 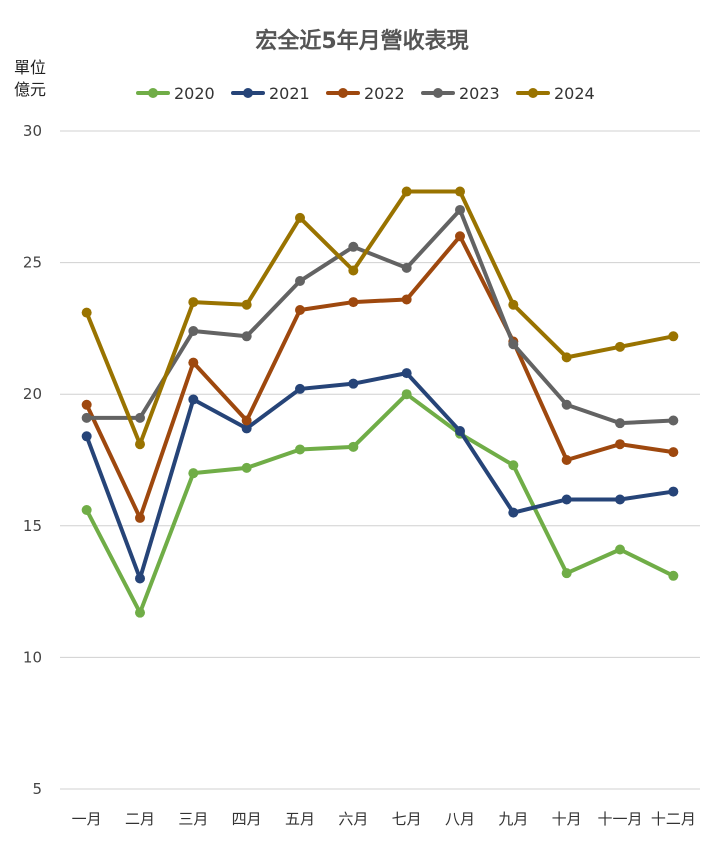 What do you see at coordinates (300, 819) in the screenshot?
I see `x-tick-label: 五月` at bounding box center [300, 819].